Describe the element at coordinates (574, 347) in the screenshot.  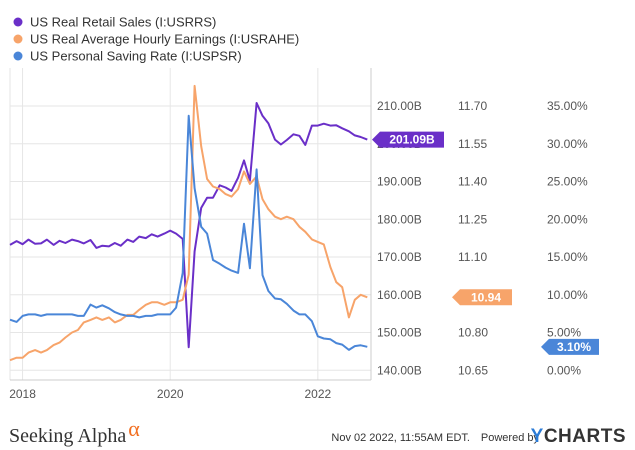
I see `end-label-value-right: 3.10%` at that location.